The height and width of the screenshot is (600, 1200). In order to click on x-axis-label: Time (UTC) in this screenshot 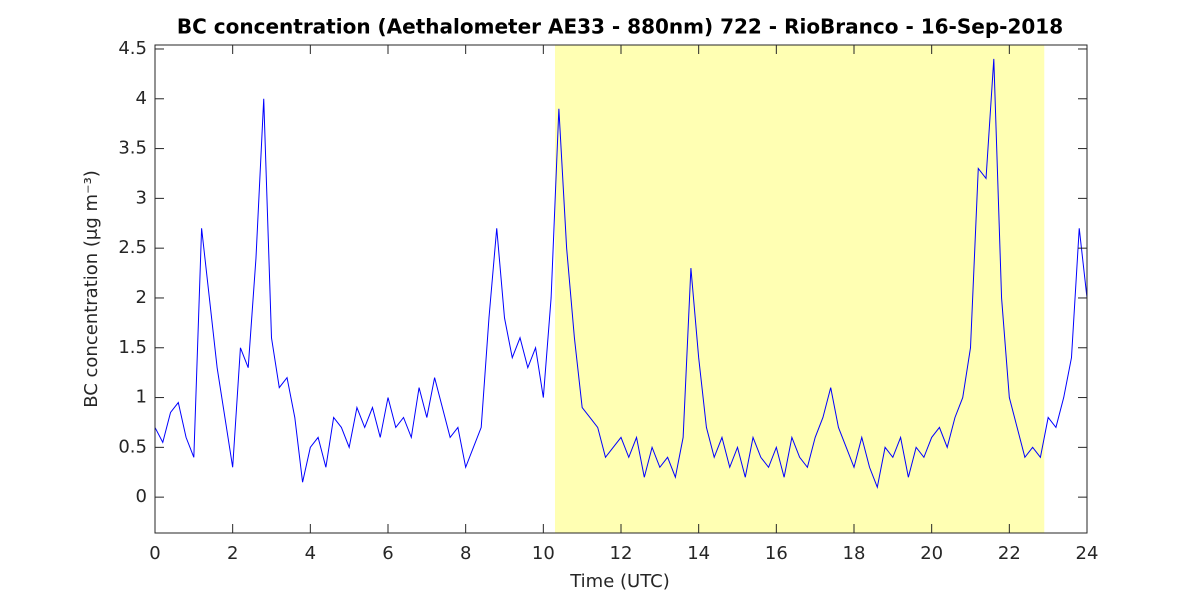, I will do `click(619, 581)`.